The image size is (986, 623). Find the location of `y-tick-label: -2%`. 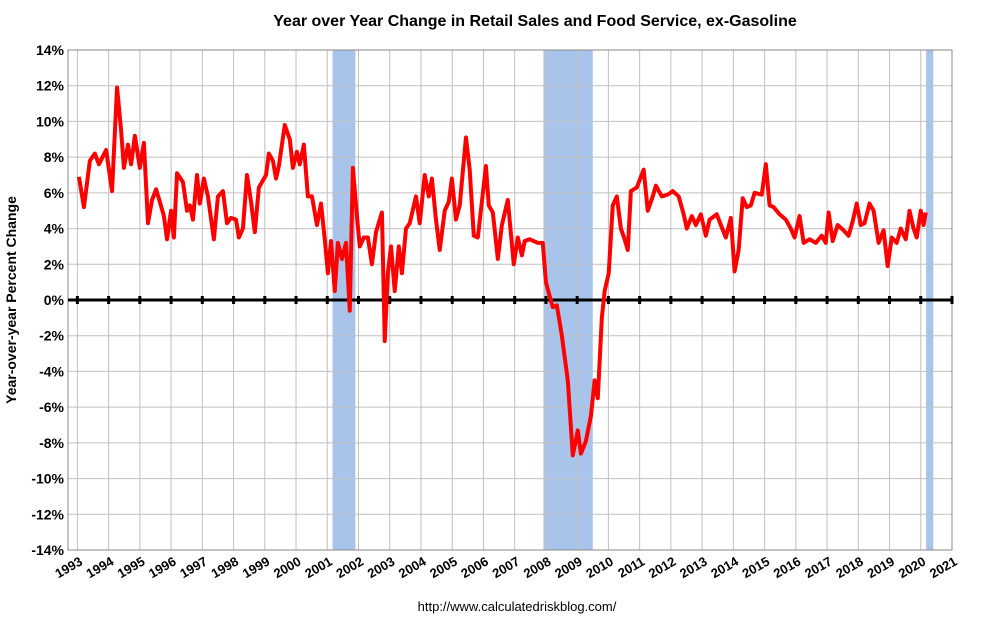

y-tick-label: -2% is located at coordinates (51, 336).